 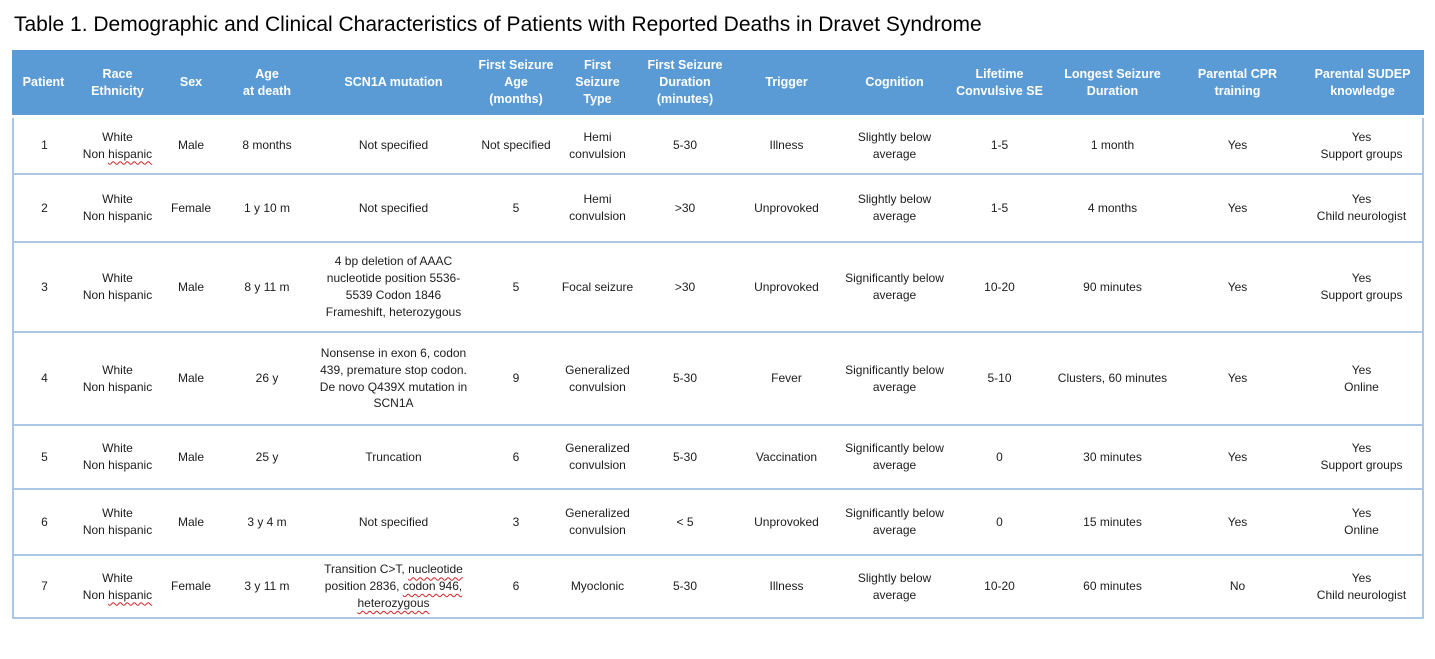 I want to click on table-cell: Truncation, so click(x=393, y=458).